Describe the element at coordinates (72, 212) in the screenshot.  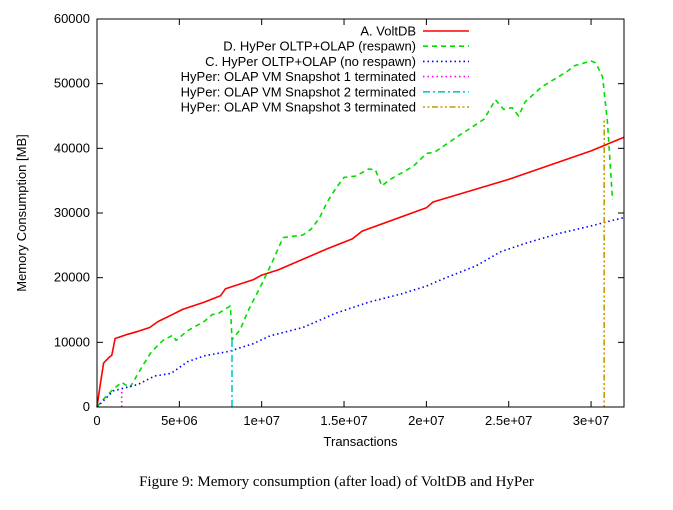
I see `y-tick-label: 30000` at that location.